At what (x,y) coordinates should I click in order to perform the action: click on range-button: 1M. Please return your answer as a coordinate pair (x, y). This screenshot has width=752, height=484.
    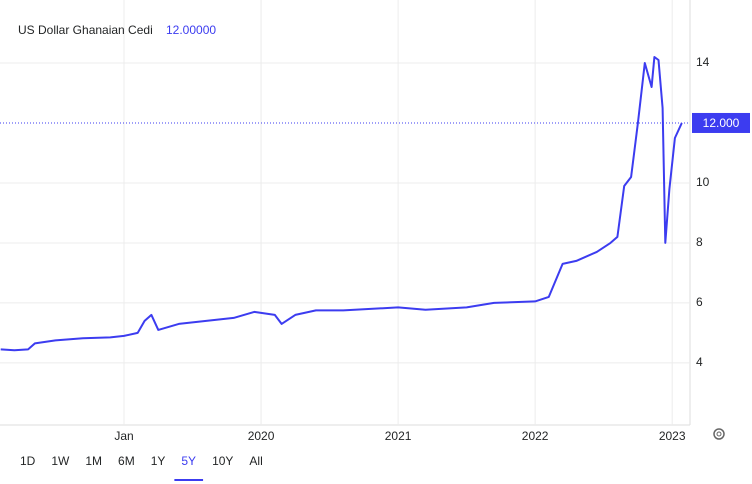
    Looking at the image, I should click on (93, 461).